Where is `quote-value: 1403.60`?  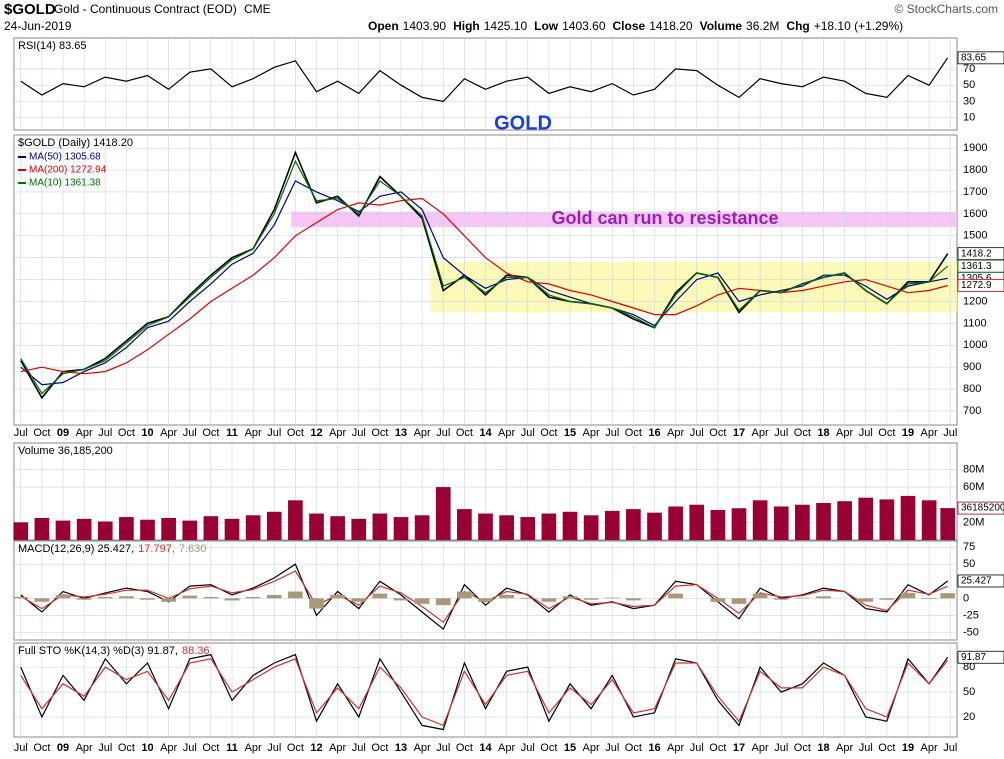 quote-value: 1403.60 is located at coordinates (584, 26).